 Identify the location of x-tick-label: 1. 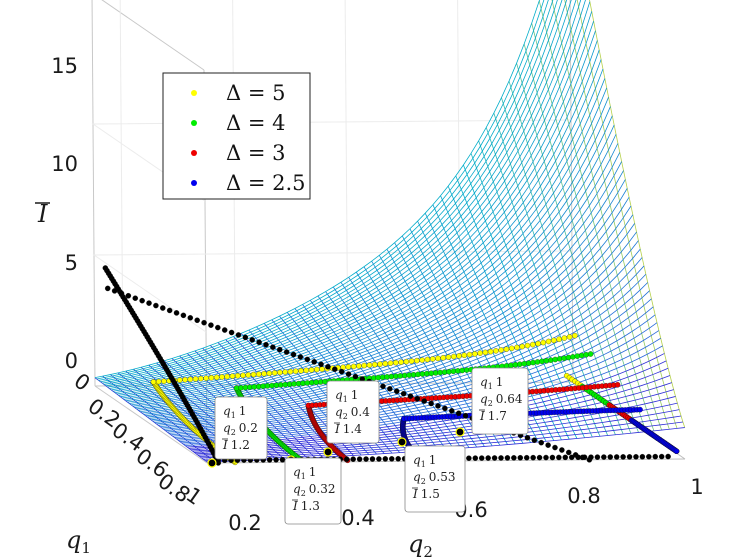
(696, 487).